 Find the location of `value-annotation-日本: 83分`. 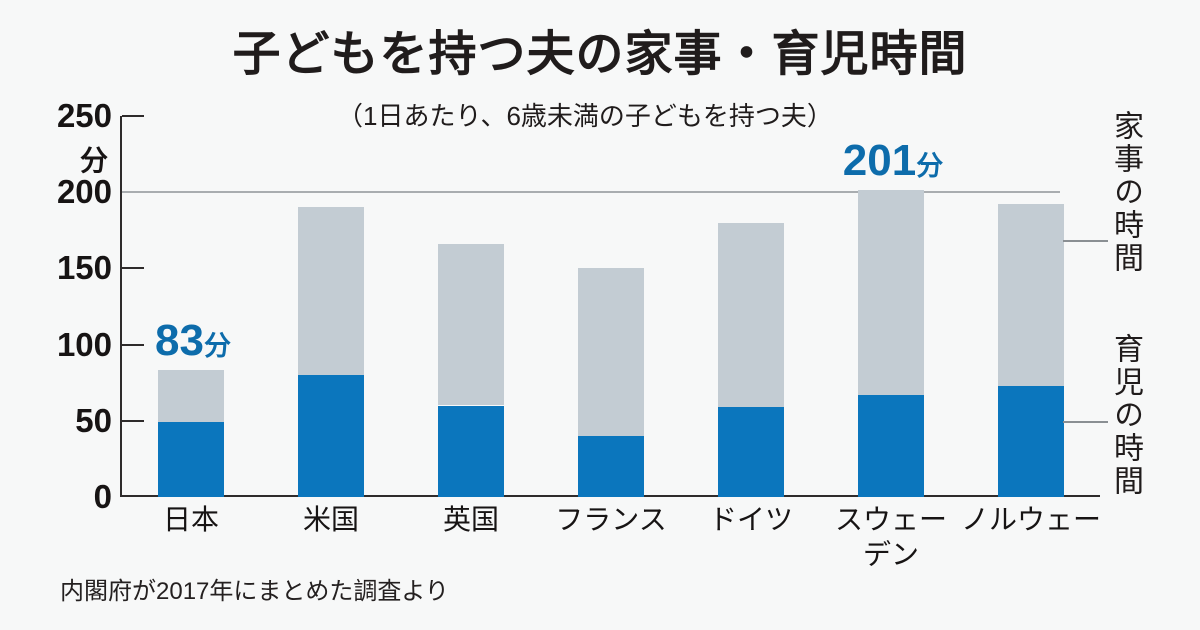

value-annotation-日本: 83分 is located at coordinates (193, 341).